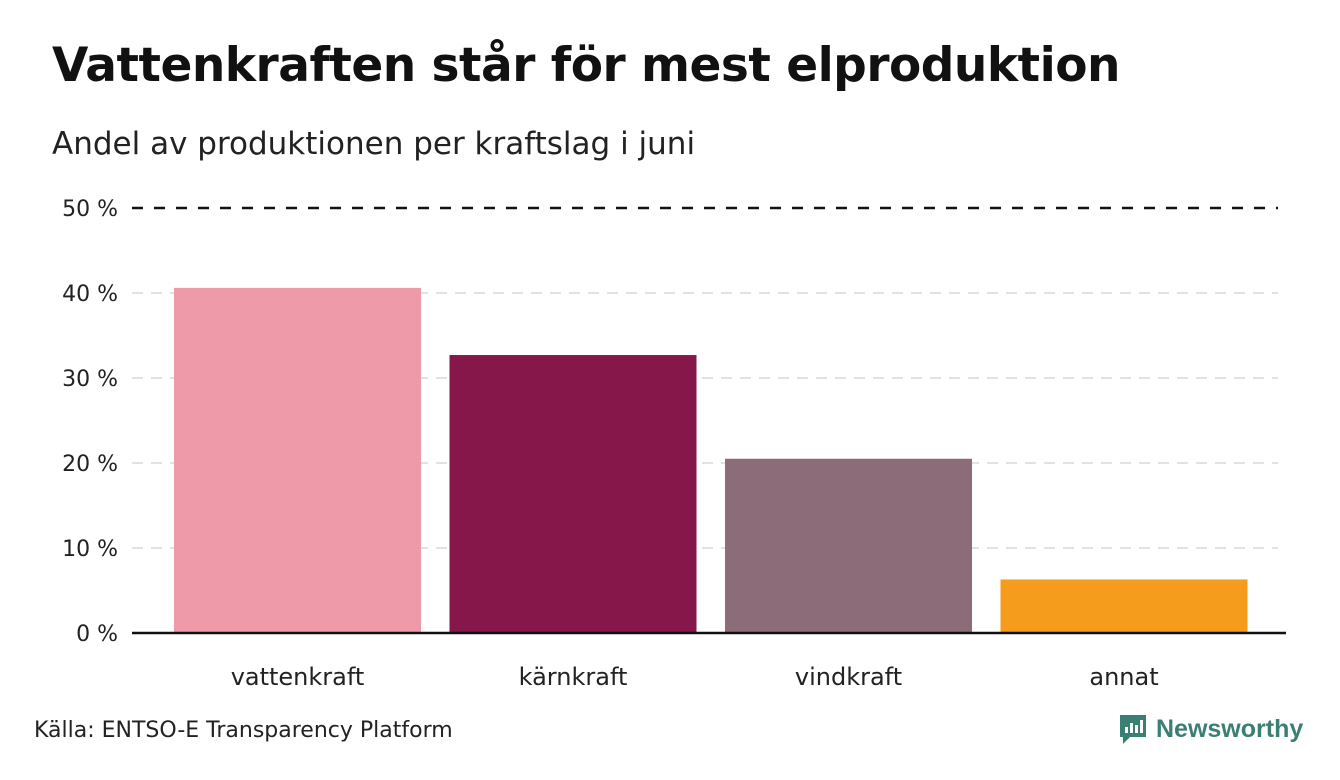 The height and width of the screenshot is (780, 1340). Describe the element at coordinates (90, 549) in the screenshot. I see `y-tick-label: 10 %` at that location.